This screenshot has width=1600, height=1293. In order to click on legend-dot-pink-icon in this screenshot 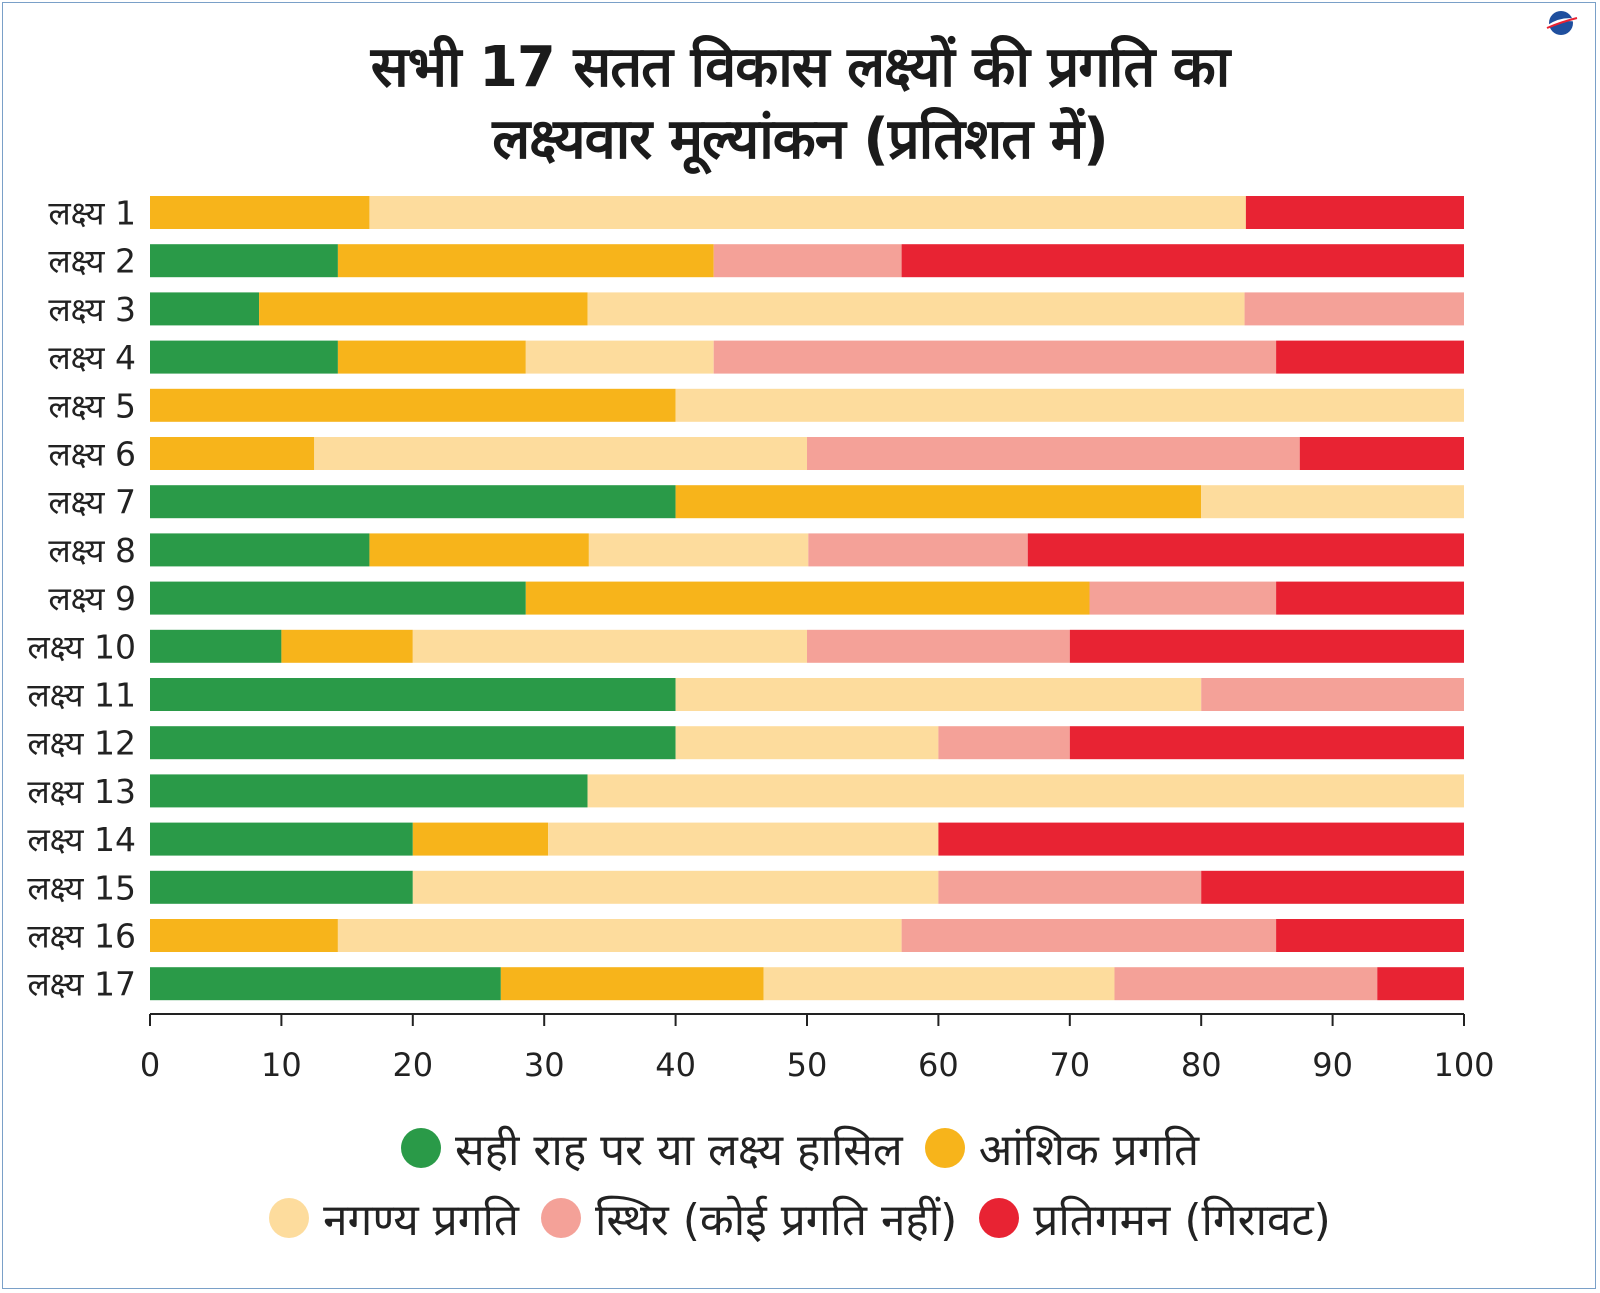, I will do `click(561, 1218)`.